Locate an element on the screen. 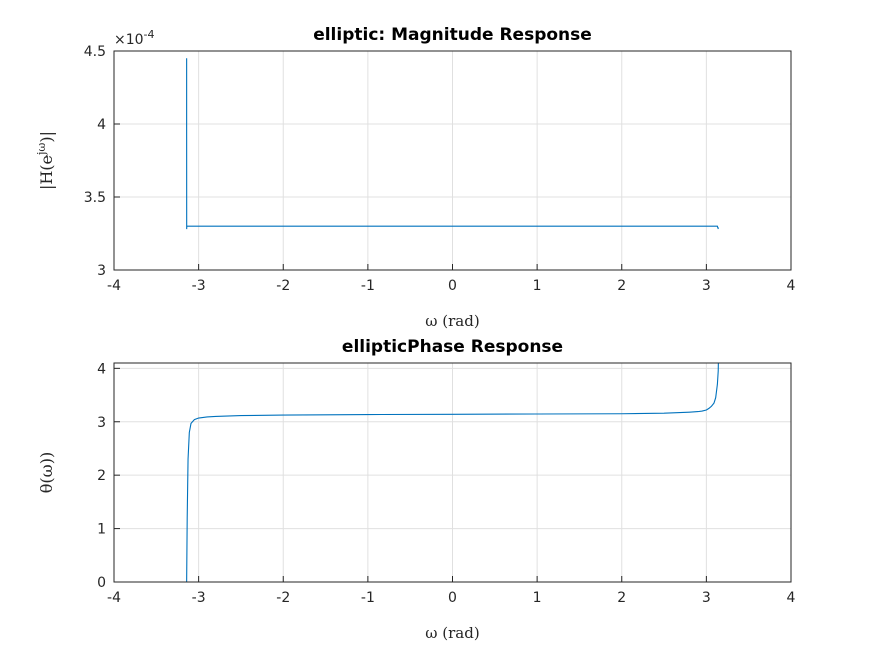  magnitude-xtick-label: 2 is located at coordinates (621, 286).